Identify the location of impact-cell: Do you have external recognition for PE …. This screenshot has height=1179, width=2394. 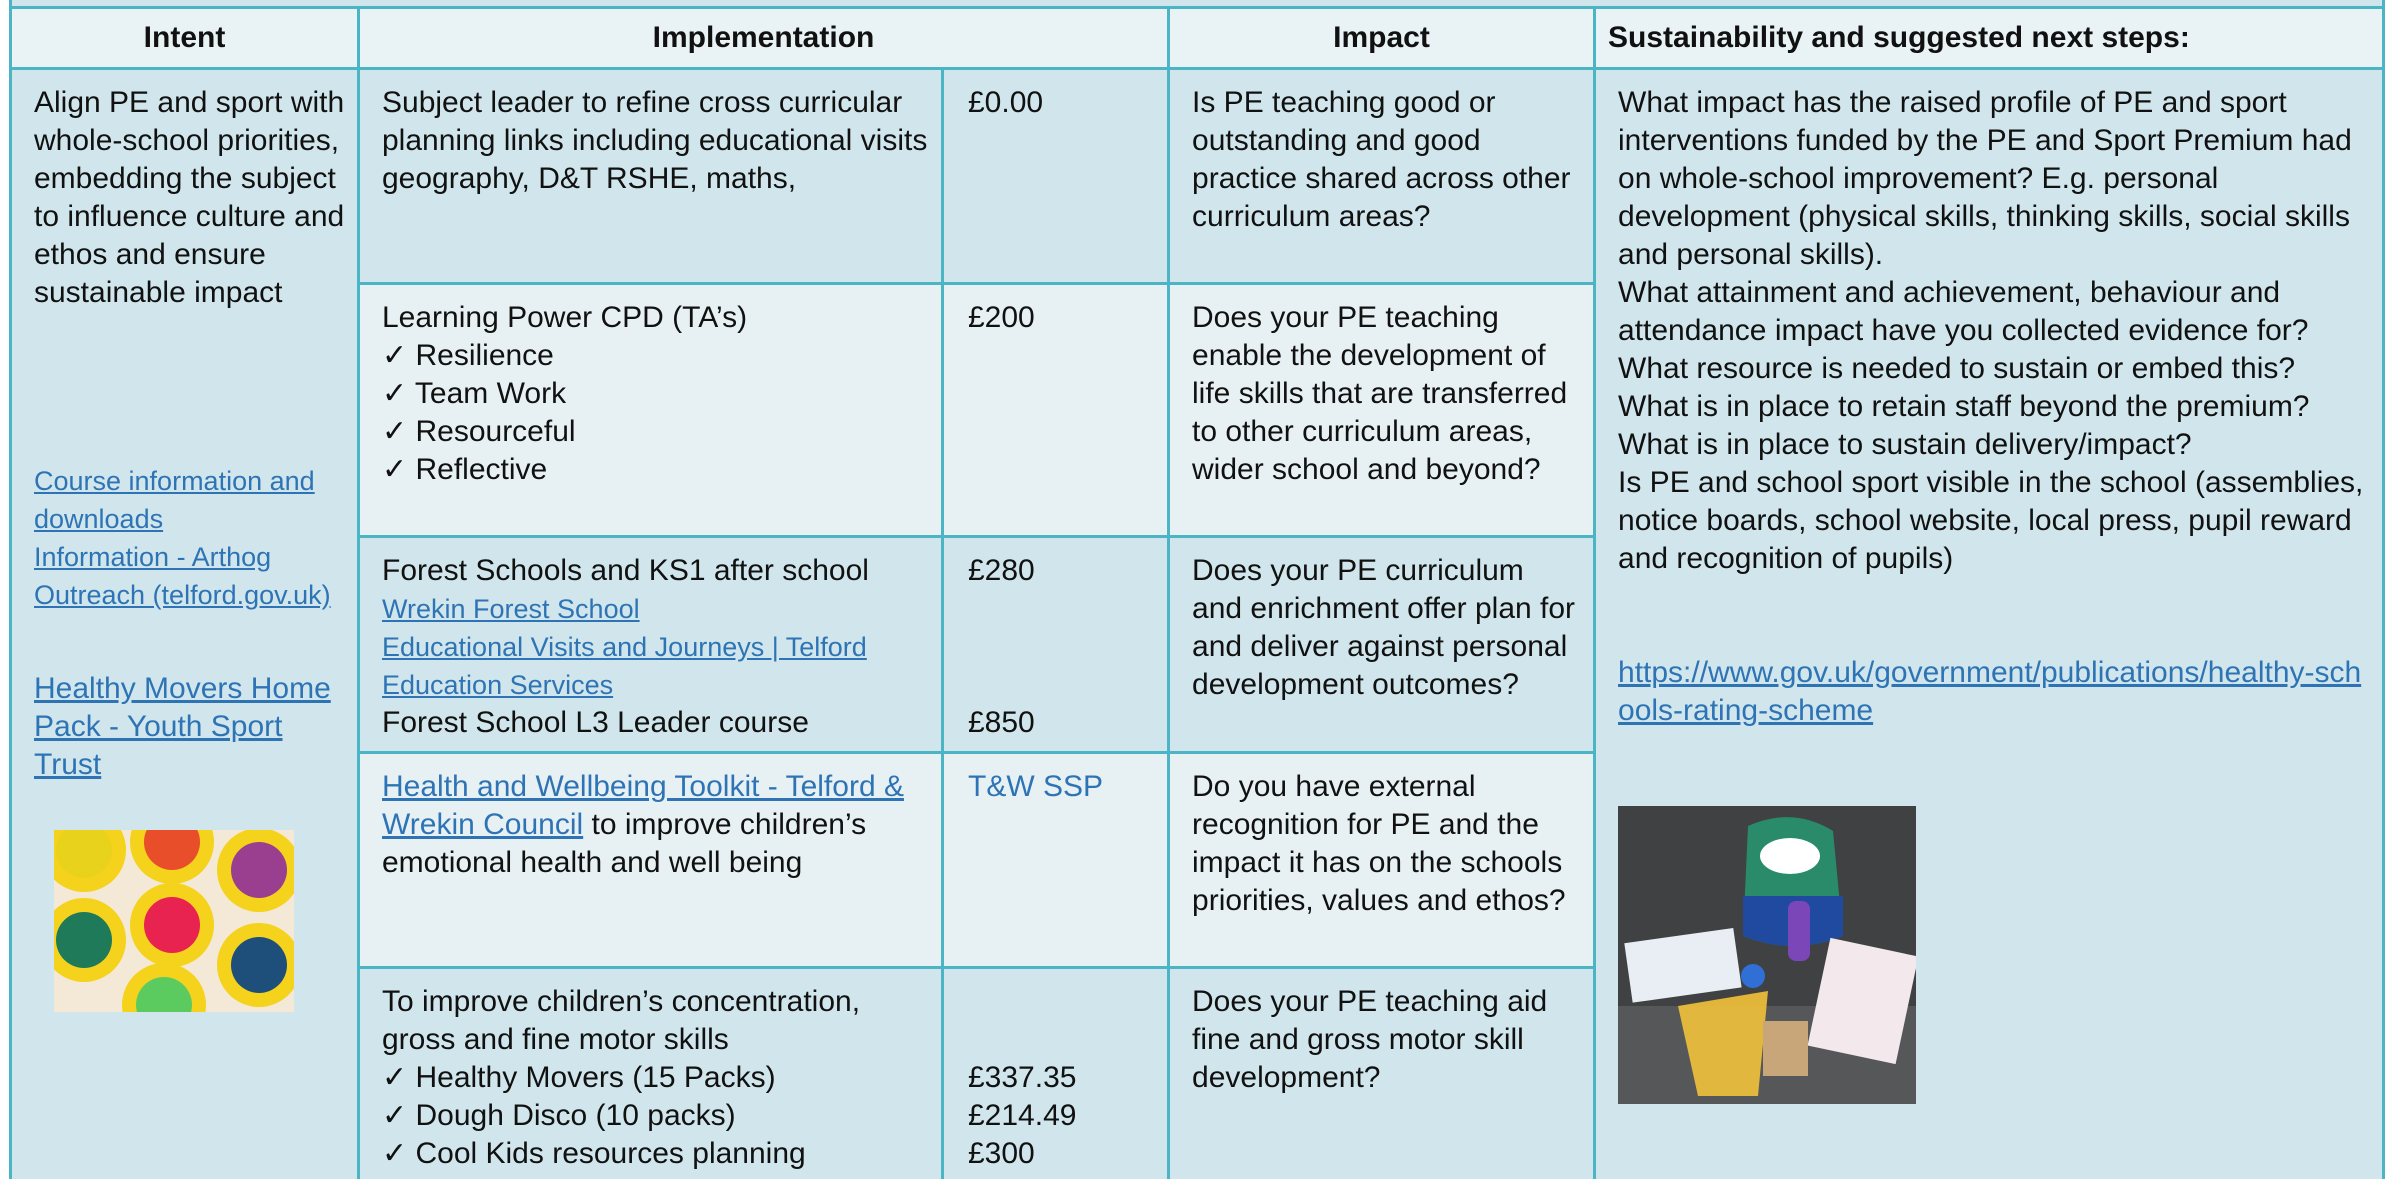
(1382, 860).